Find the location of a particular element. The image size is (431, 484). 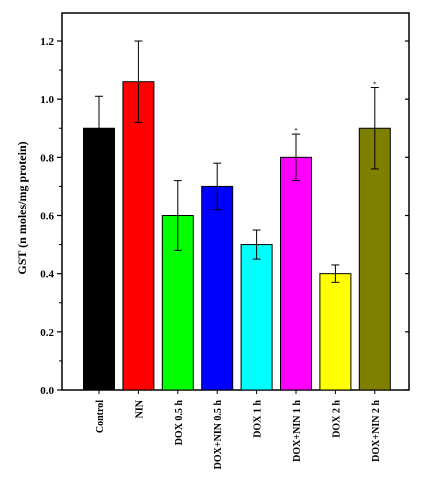

y-tick-label: 0.0 is located at coordinates (47, 391).